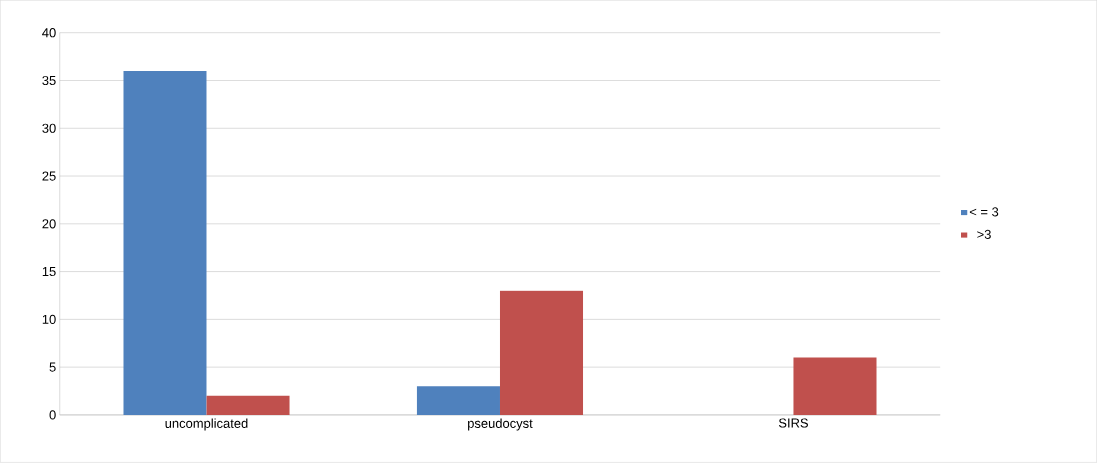 The height and width of the screenshot is (463, 1097). What do you see at coordinates (500, 424) in the screenshot?
I see `x-tick-label: pseudocyst` at bounding box center [500, 424].